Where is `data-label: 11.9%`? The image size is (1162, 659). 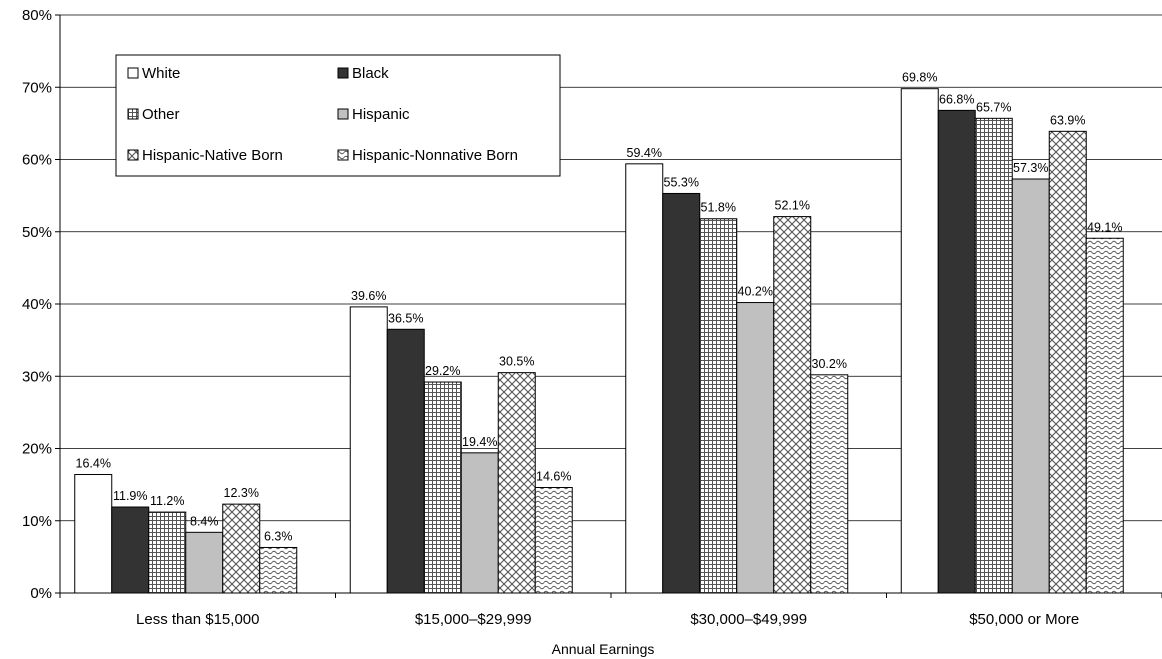
data-label: 11.9% is located at coordinates (130, 496).